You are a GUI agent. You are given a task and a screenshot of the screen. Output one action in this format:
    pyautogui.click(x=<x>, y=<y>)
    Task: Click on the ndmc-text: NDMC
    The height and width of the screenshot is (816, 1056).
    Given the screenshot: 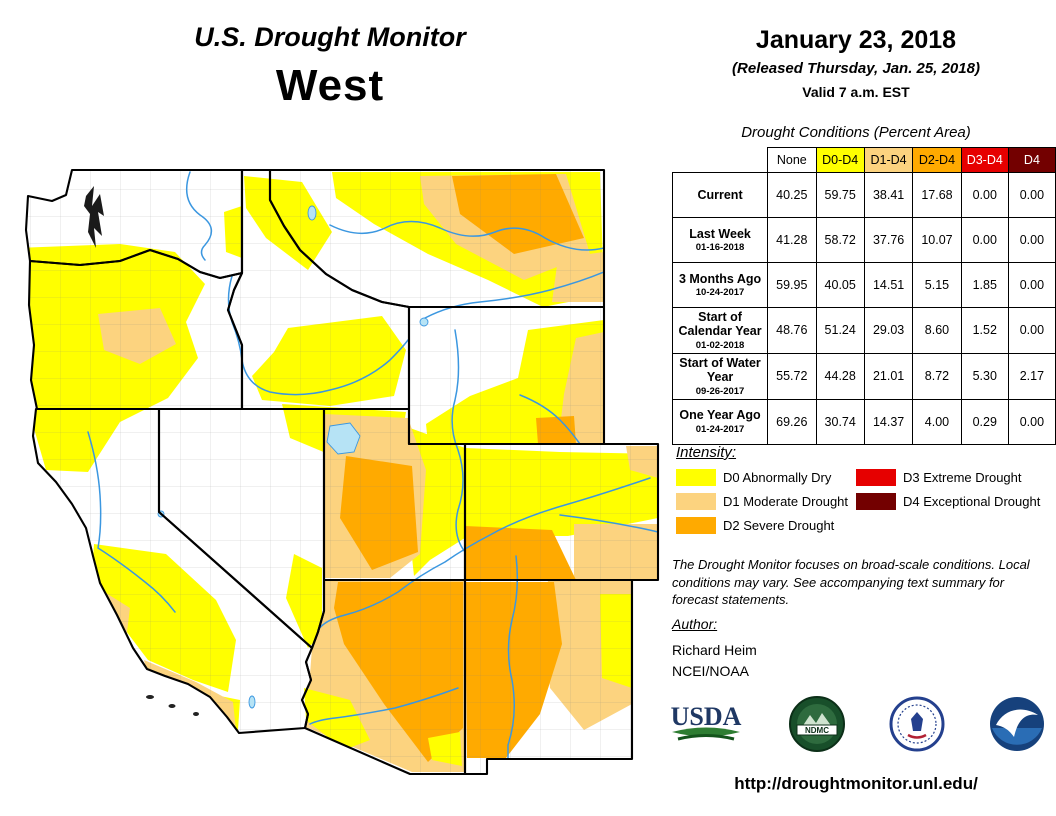 What is the action you would take?
    pyautogui.click(x=817, y=730)
    